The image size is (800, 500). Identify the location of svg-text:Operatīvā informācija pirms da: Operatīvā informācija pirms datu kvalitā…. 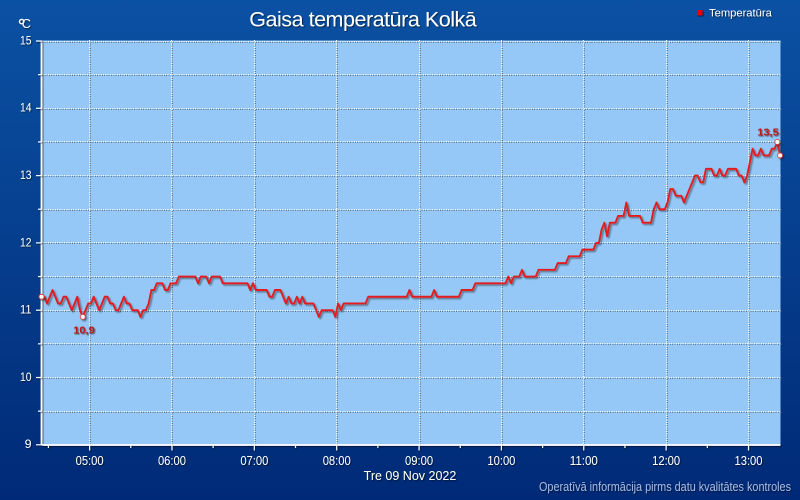
(665, 486).